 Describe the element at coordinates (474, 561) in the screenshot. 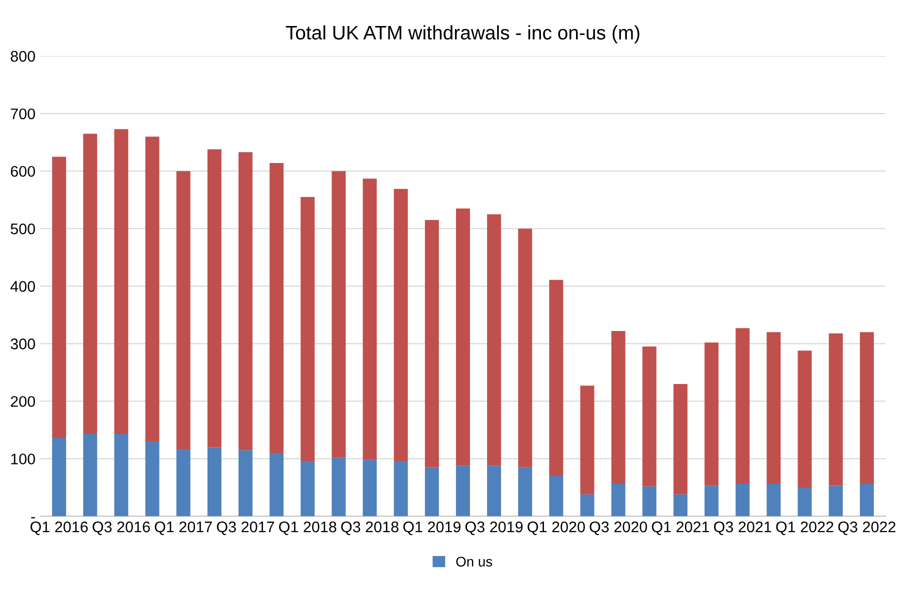

I see `legend-label: On us` at that location.